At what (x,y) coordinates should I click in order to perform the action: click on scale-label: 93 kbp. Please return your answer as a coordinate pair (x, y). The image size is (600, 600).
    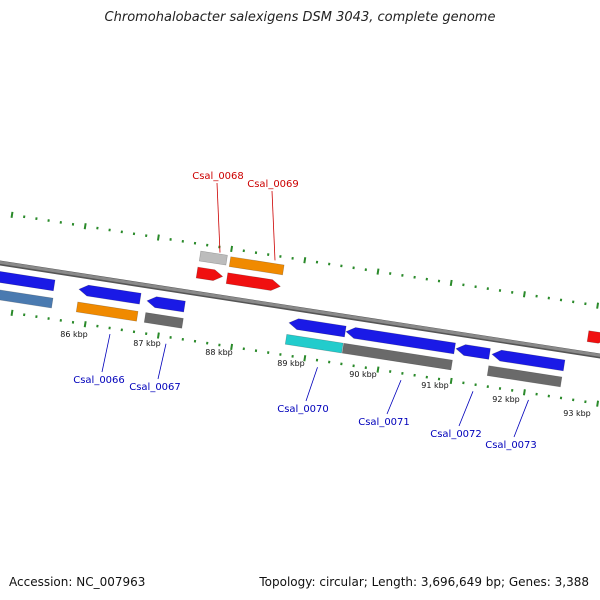
    Looking at the image, I should click on (577, 413).